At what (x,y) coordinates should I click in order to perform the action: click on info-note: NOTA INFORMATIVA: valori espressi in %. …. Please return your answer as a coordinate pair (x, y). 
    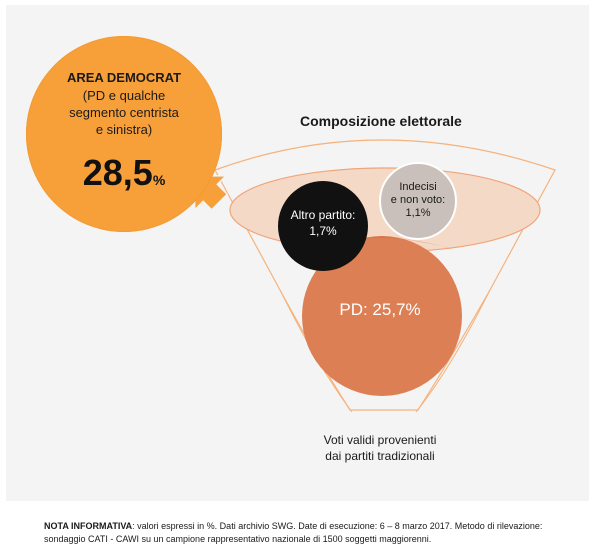
    Looking at the image, I should click on (314, 533).